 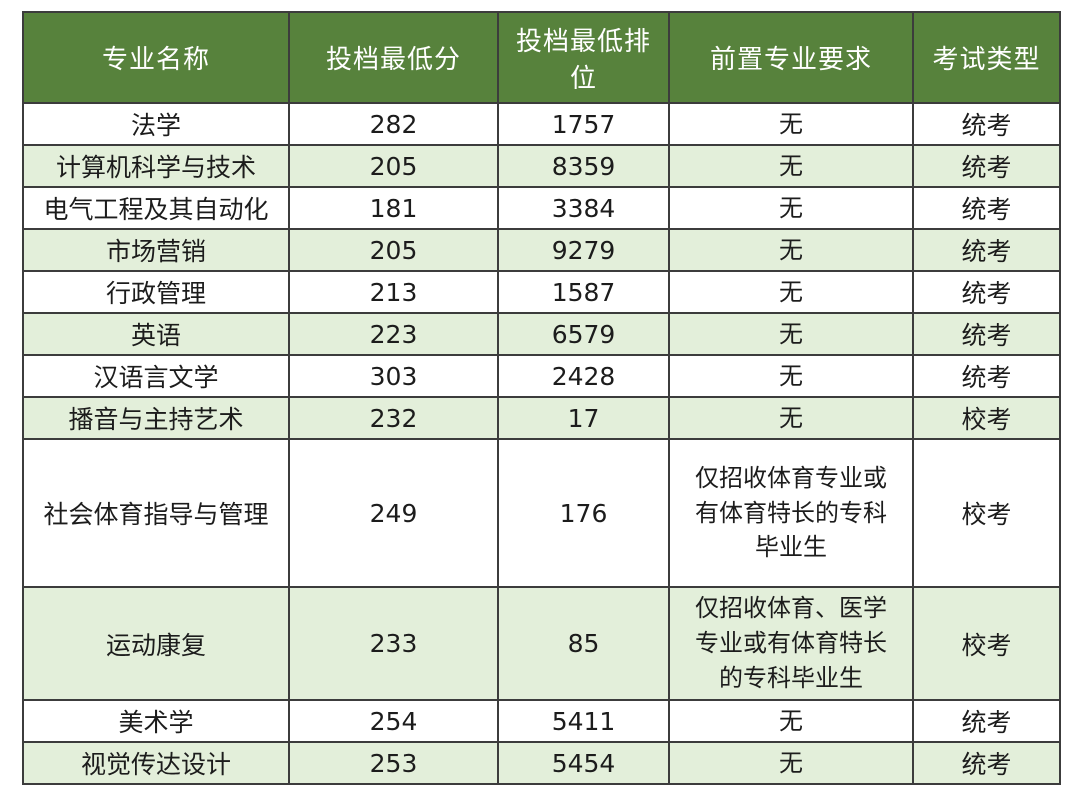 I want to click on major-cell: 行政管理, so click(x=156, y=292).